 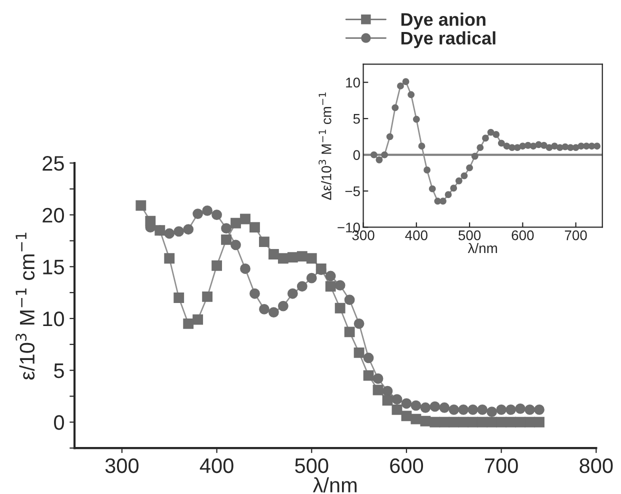 I want to click on x-tick-label: 600, so click(x=523, y=235).